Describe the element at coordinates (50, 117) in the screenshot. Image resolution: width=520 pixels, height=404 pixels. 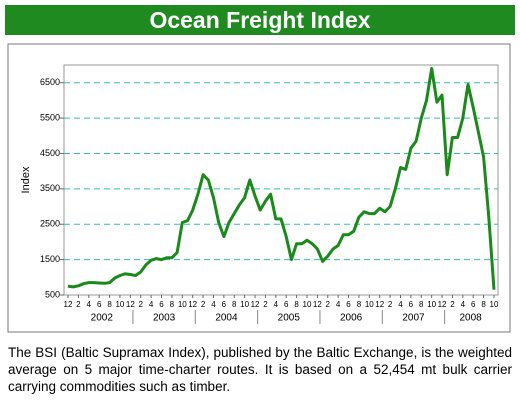
I see `y-tick-label: 5500` at that location.